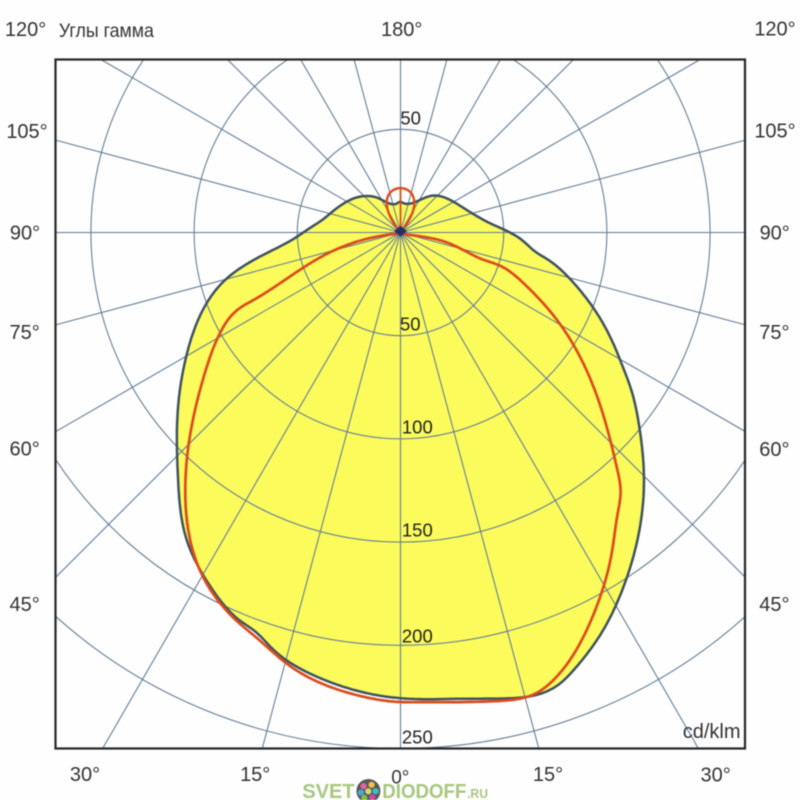  I want to click on svg-text: DIODOFF, so click(424, 790).